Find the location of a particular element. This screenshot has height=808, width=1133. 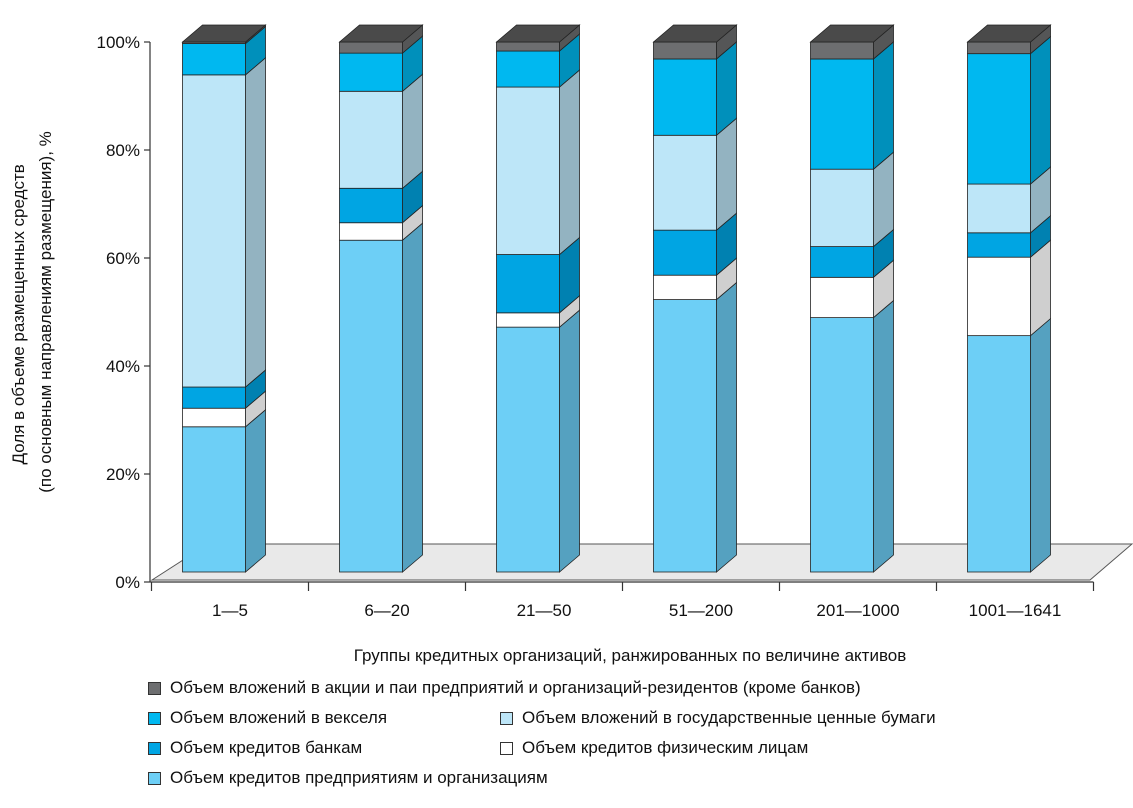

y-tick-label: 40% is located at coordinates (123, 366).